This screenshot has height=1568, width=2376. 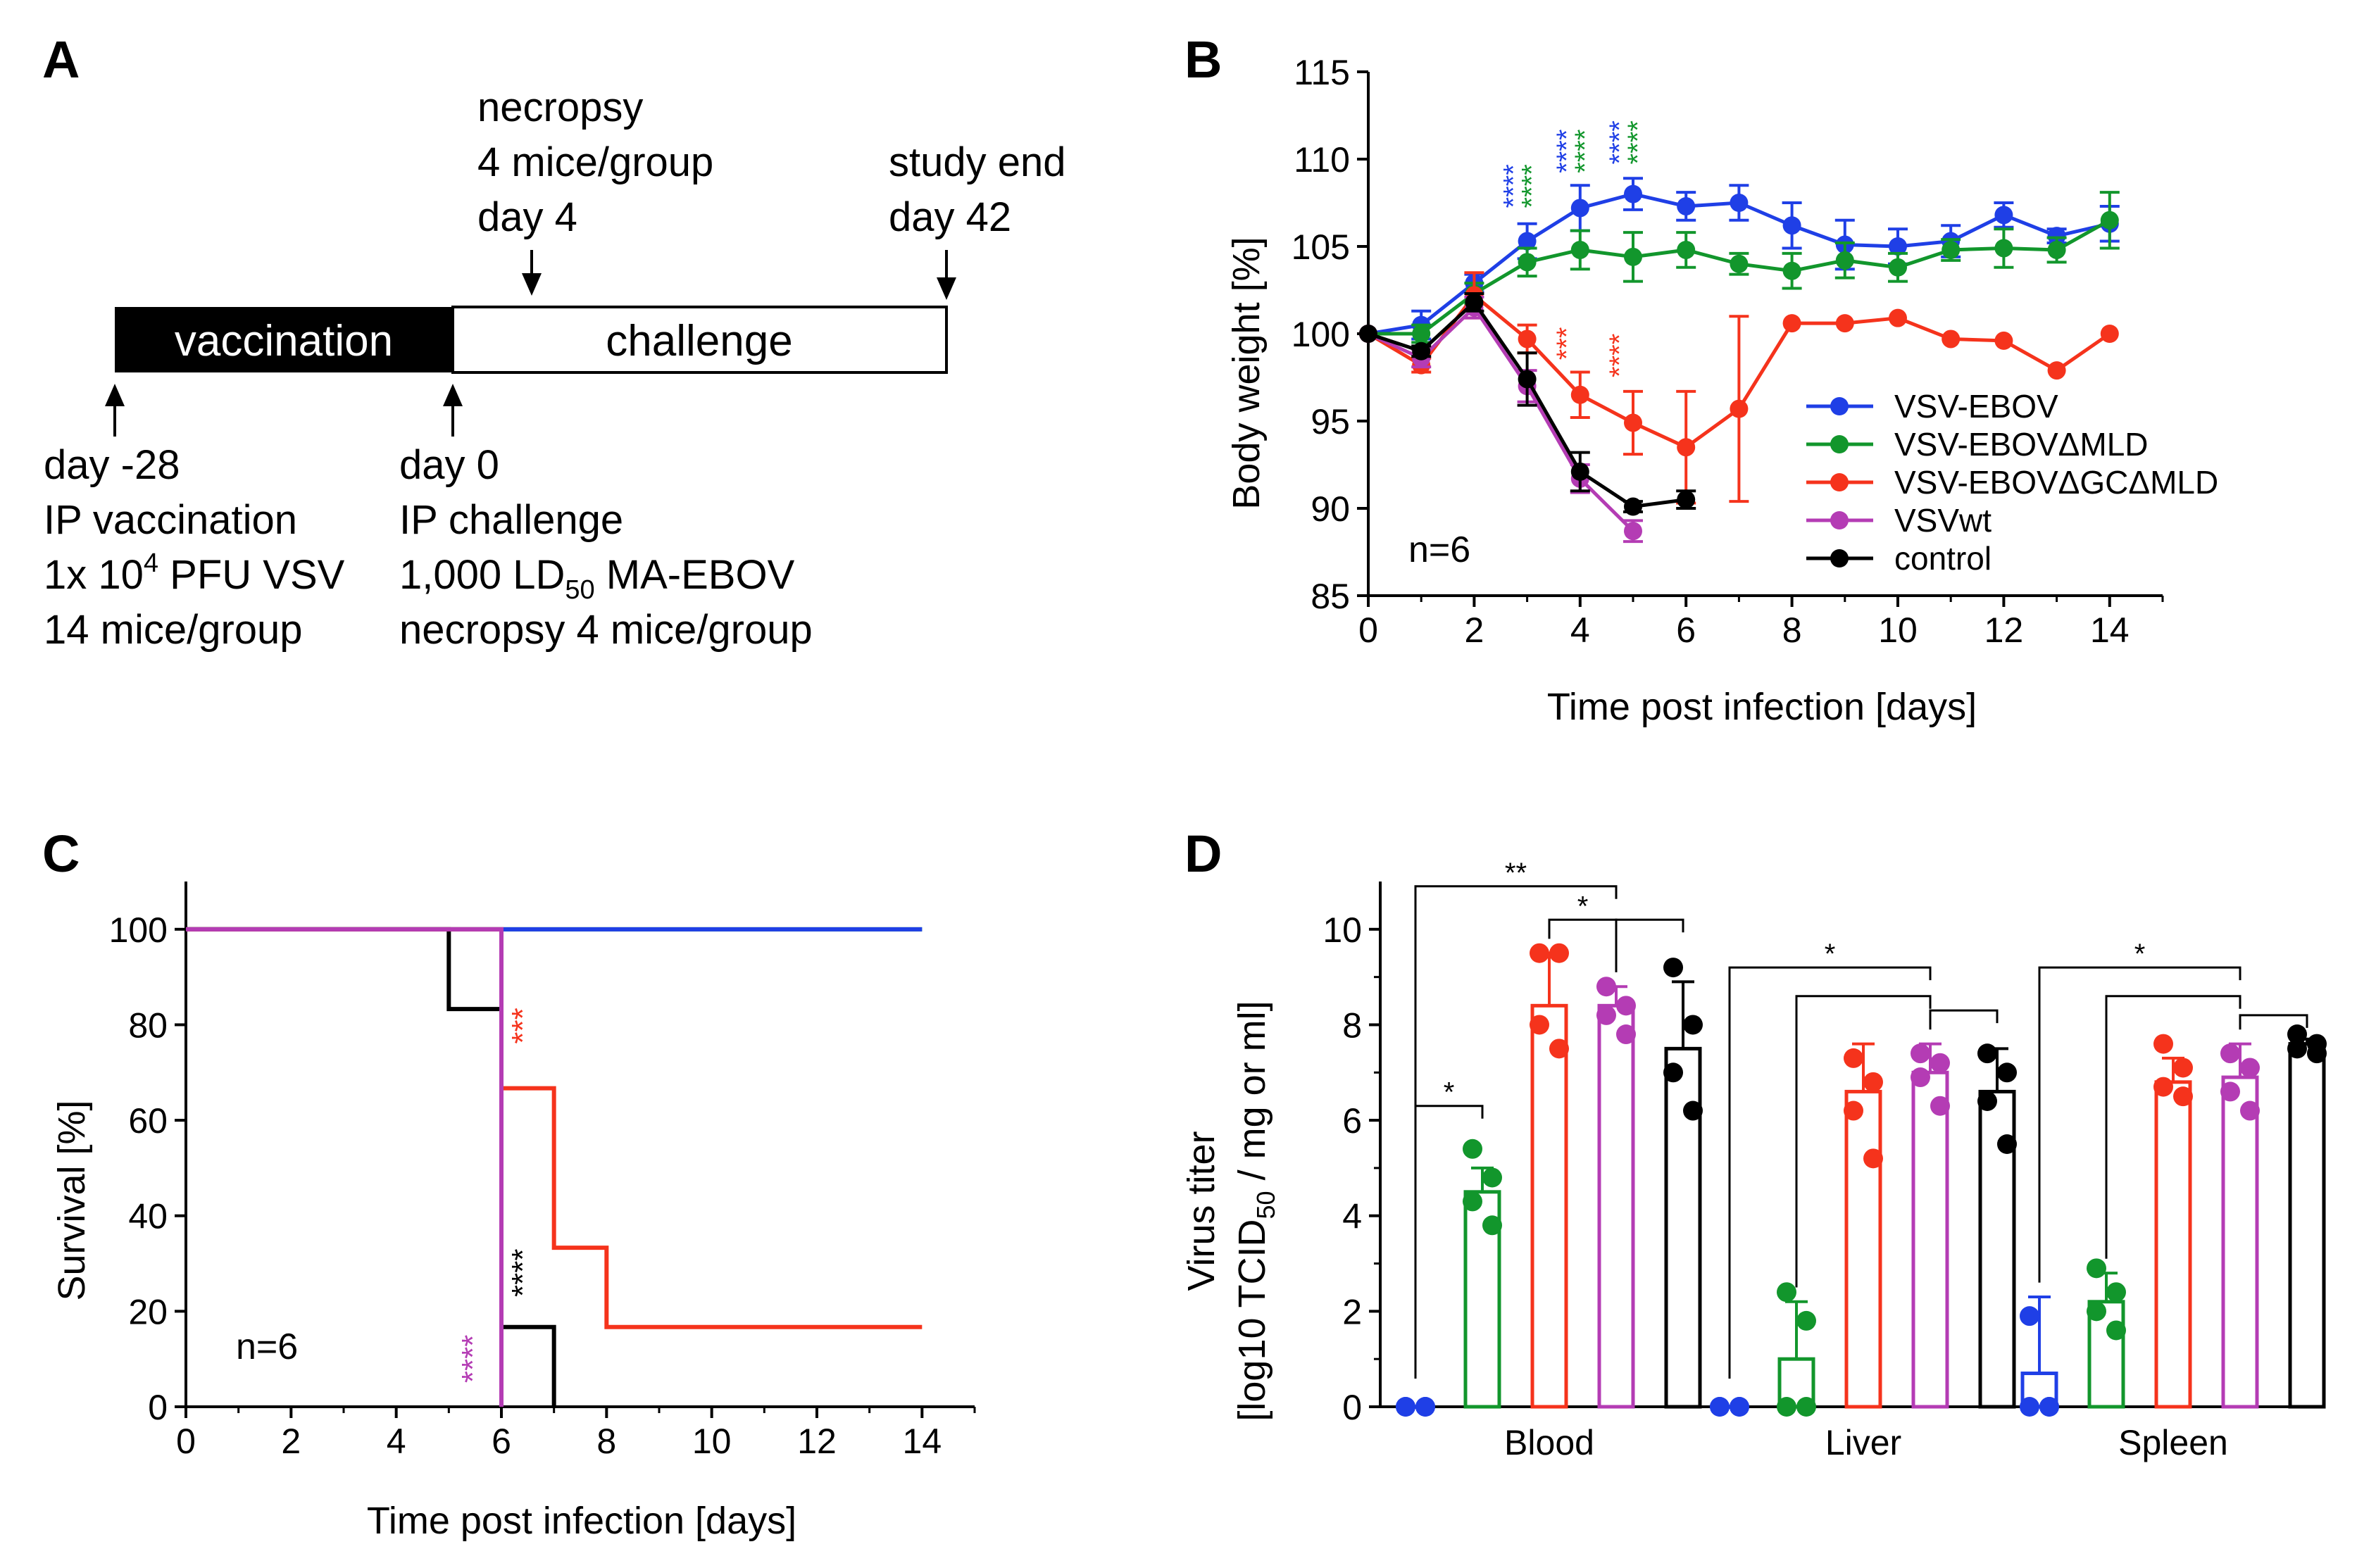 What do you see at coordinates (1580, 630) in the screenshot?
I see `x-tick-label: 4` at bounding box center [1580, 630].